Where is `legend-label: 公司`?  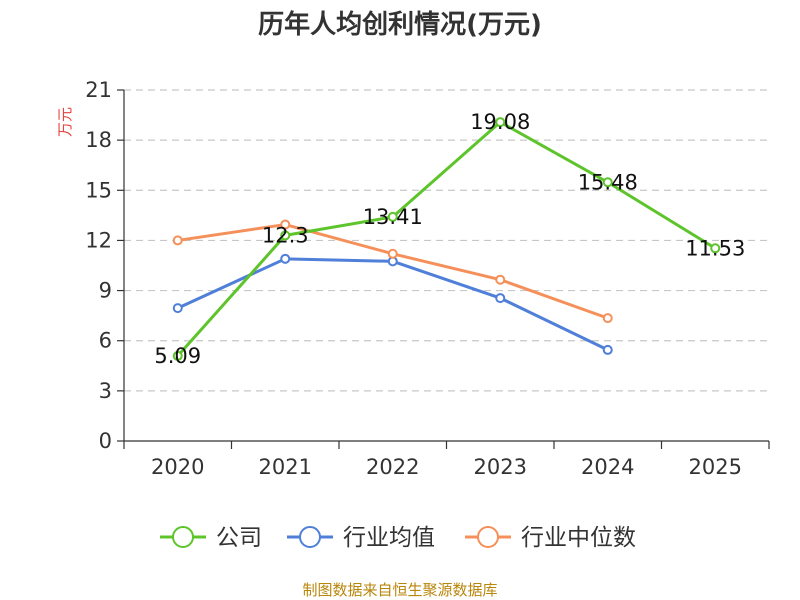
legend-label: 公司 is located at coordinates (239, 538).